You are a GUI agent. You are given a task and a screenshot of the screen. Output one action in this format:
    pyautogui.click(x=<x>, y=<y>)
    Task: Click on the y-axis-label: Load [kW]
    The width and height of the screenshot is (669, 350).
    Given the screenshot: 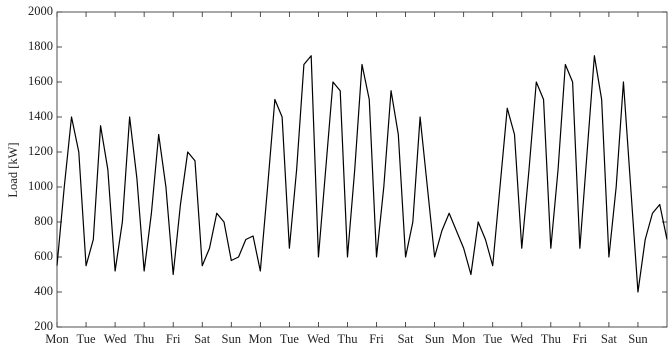 What is the action you would take?
    pyautogui.click(x=13, y=169)
    